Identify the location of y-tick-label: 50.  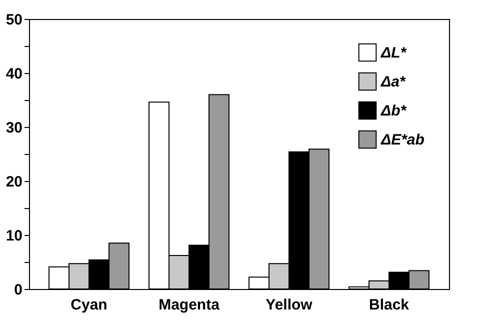
(14, 20).